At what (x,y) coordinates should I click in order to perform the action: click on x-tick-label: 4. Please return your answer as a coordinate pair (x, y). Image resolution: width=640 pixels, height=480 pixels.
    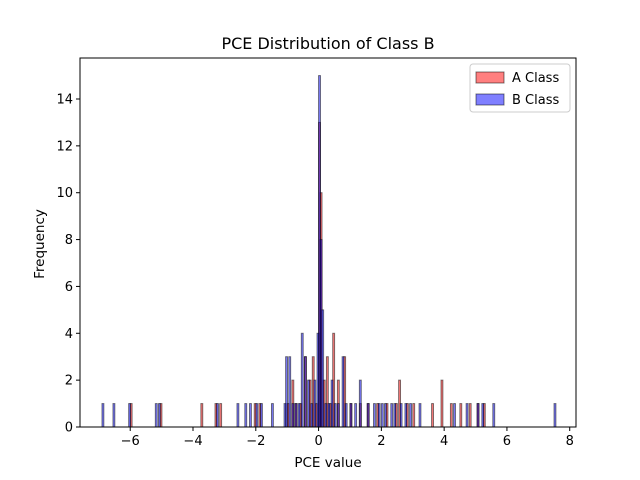
    Looking at the image, I should click on (444, 441).